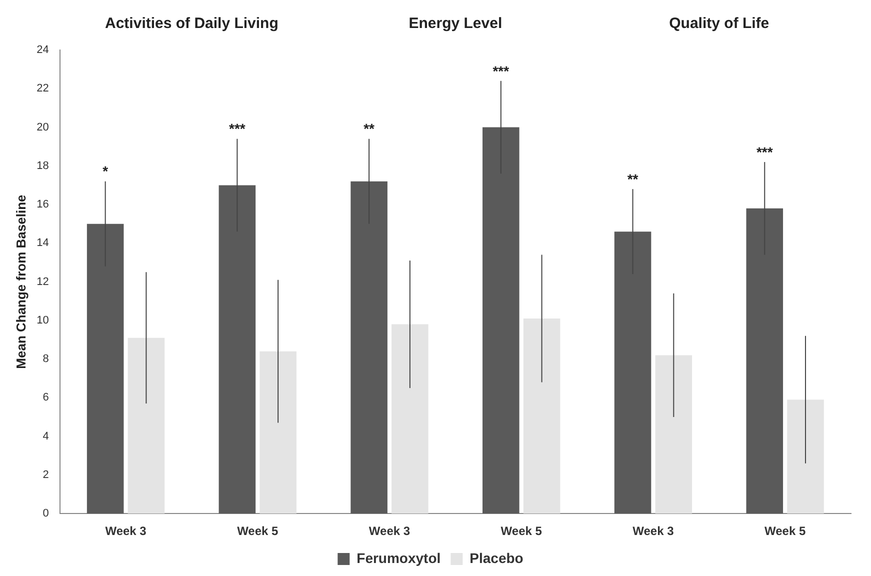  I want to click on y-tick-label: 0, so click(45, 514).